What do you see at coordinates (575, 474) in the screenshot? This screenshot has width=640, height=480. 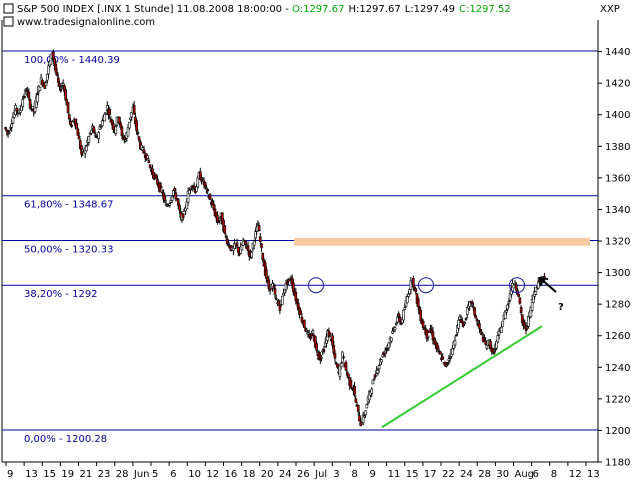 I see `x-tick-label: 12` at bounding box center [575, 474].